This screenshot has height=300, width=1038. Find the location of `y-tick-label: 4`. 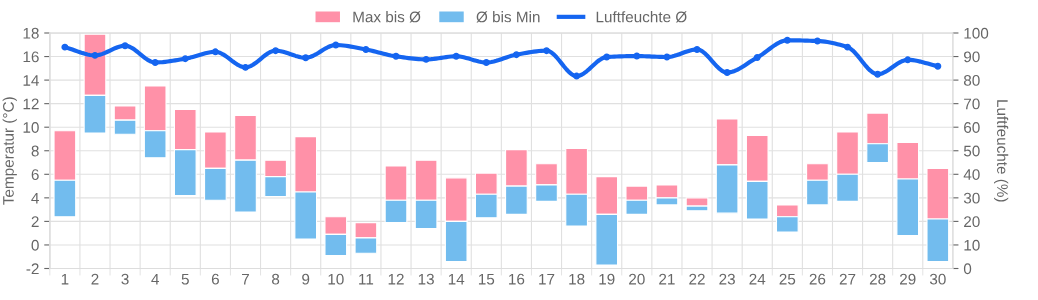

y-tick-label: 4 is located at coordinates (35, 198).